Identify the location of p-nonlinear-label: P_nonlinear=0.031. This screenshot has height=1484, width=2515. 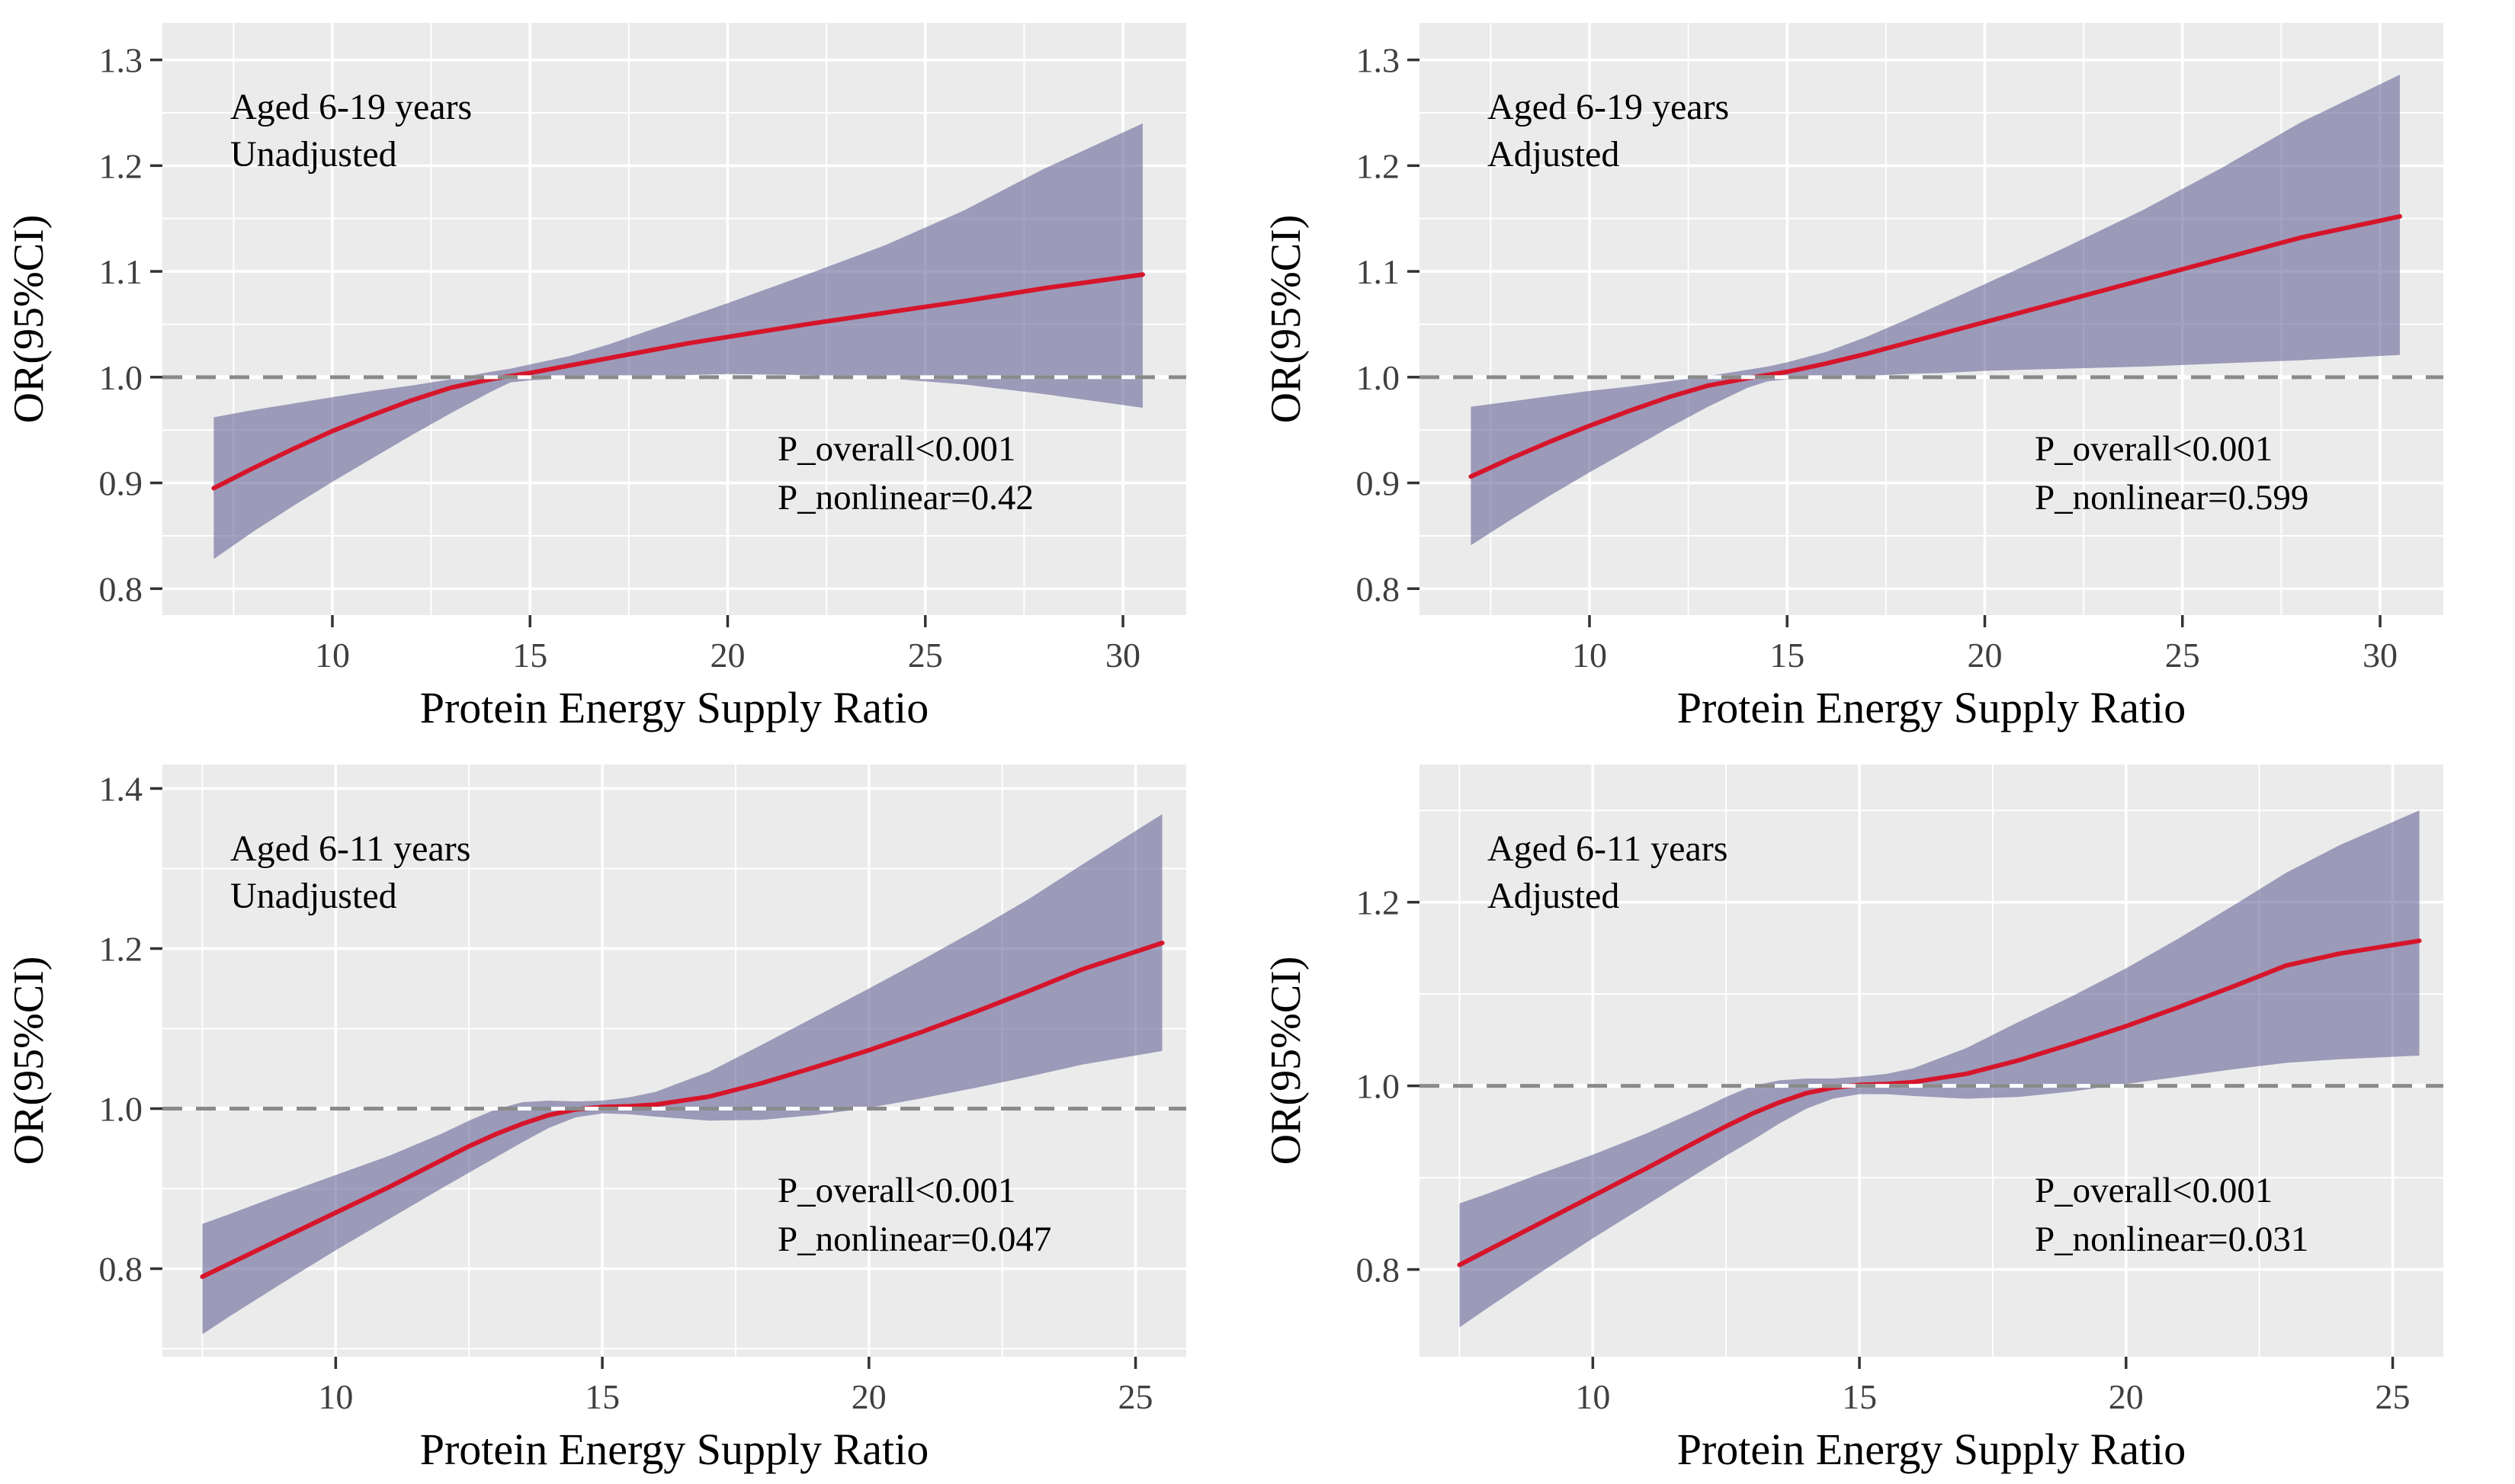
(2171, 1239).